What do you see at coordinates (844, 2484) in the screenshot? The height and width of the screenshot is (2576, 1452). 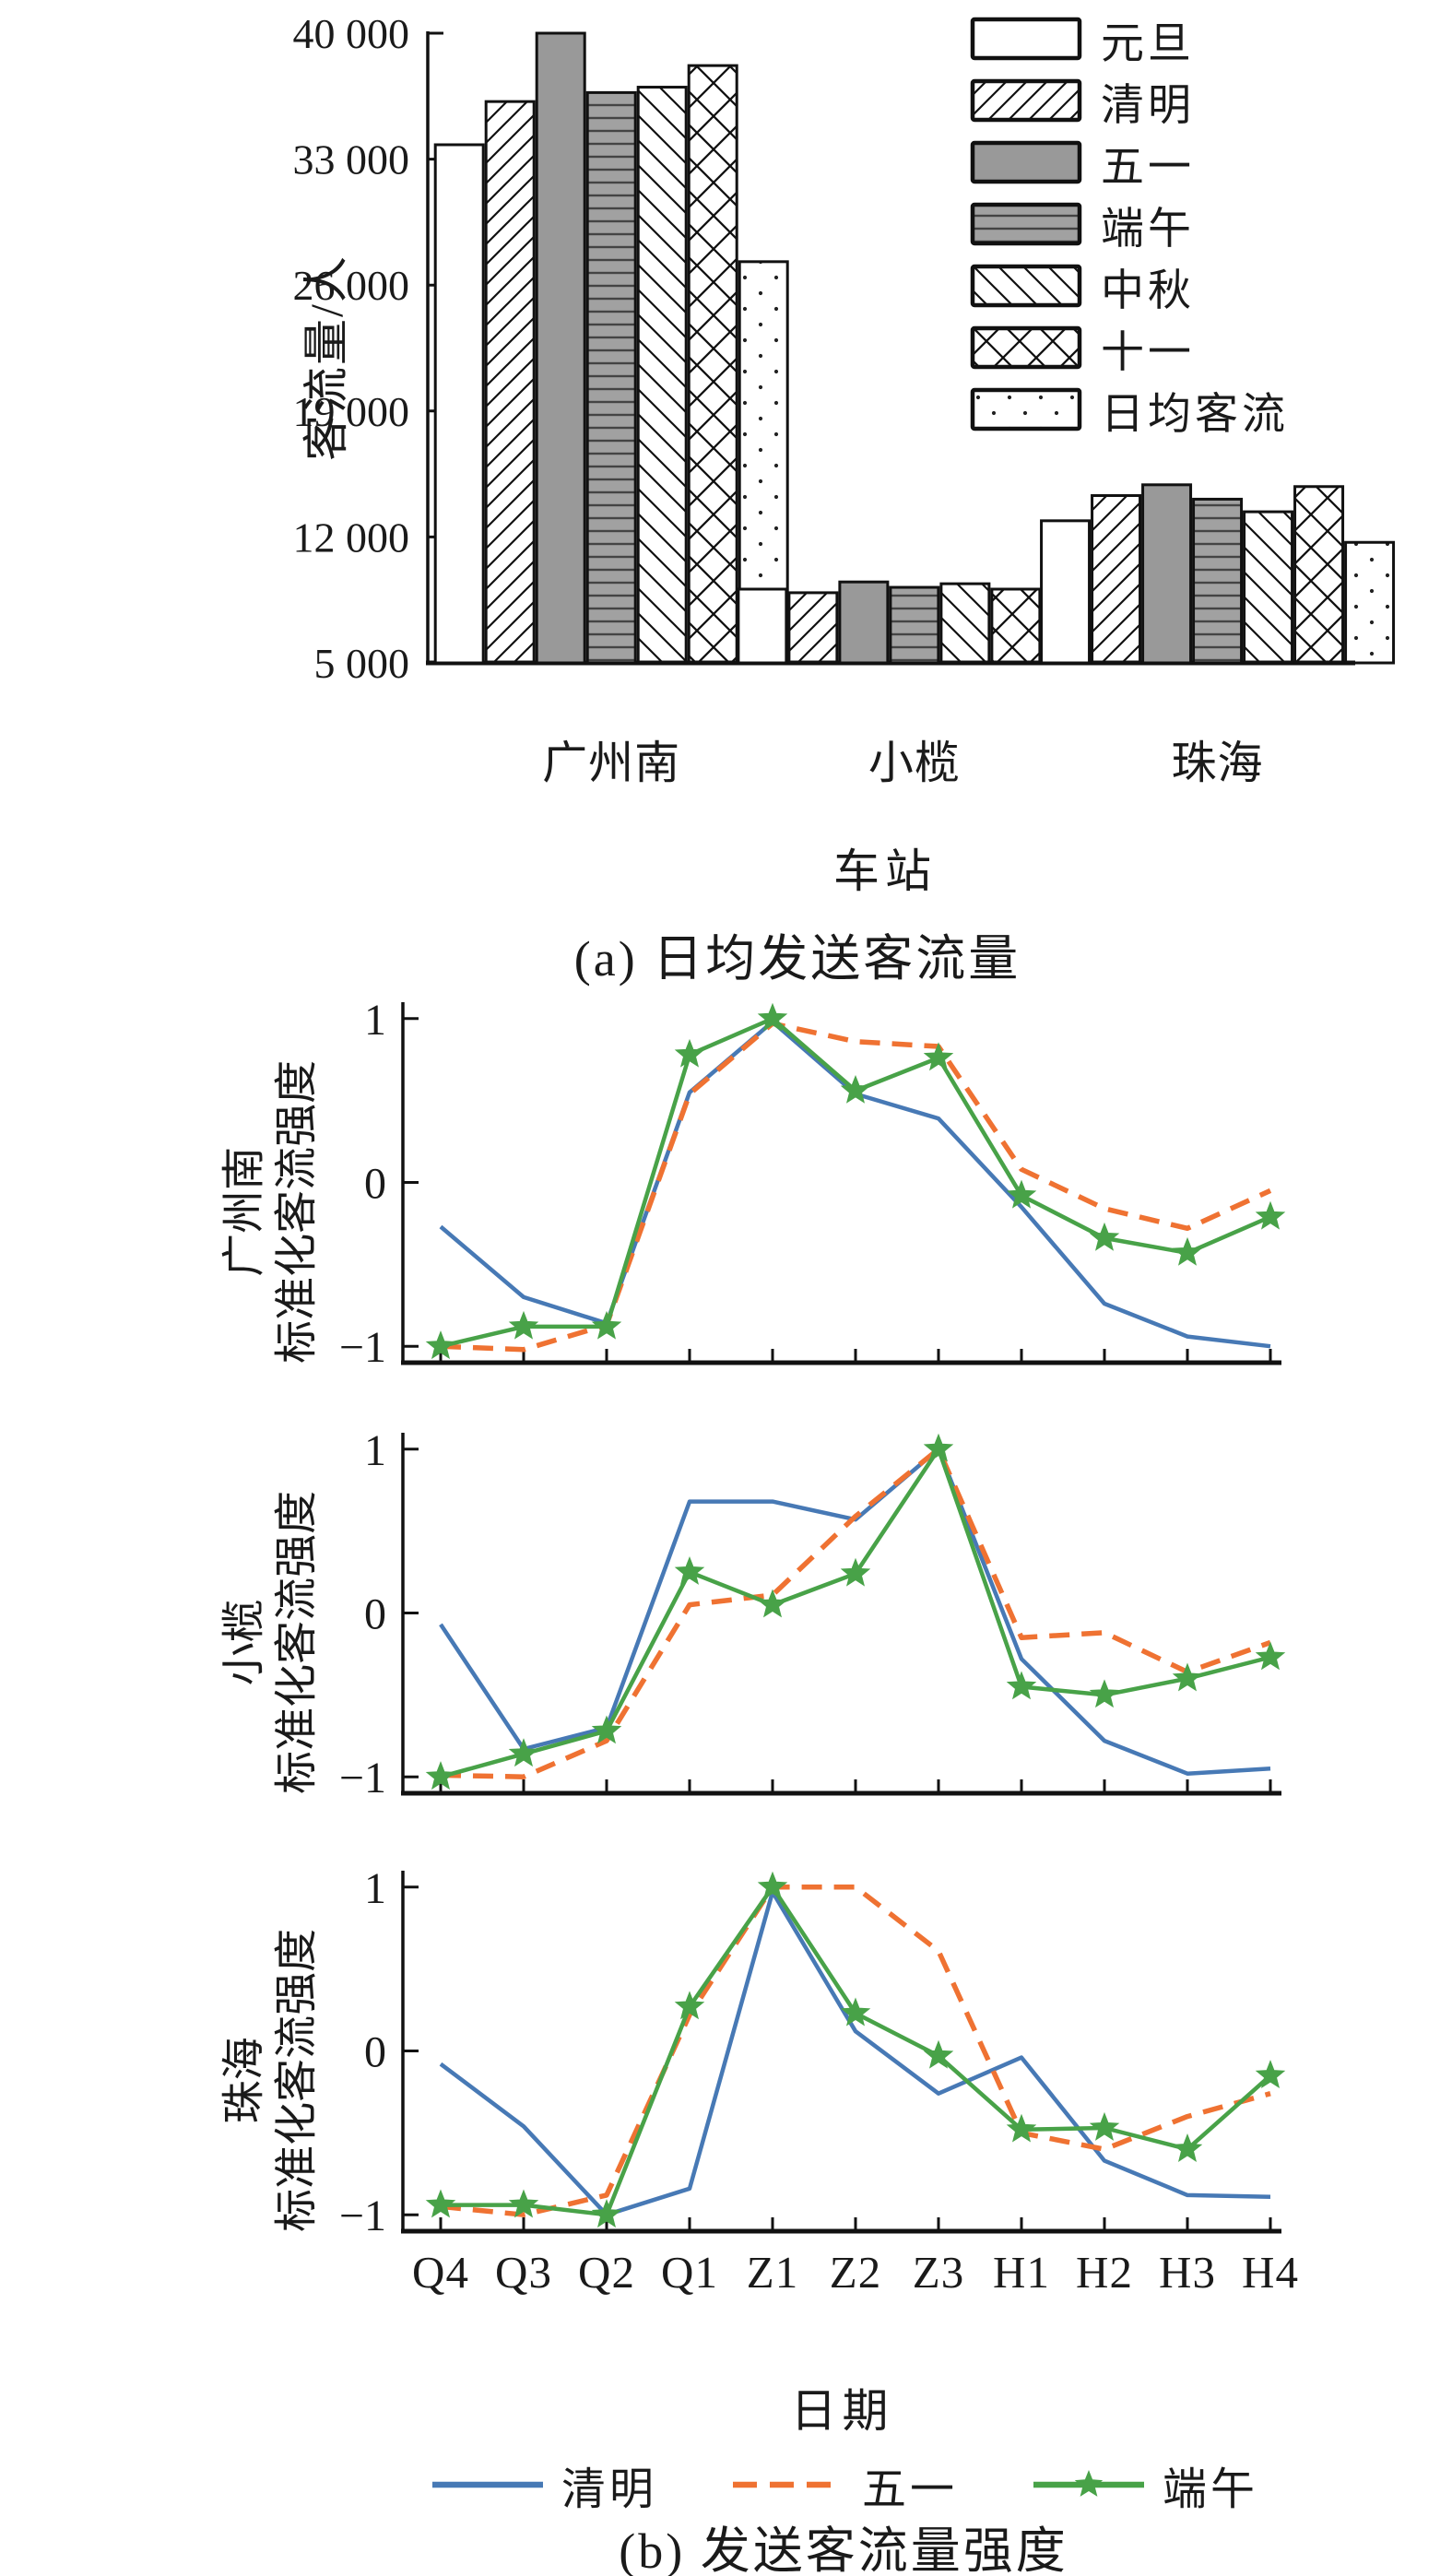 I see `line-charts-legend: 清明 五一 端午` at bounding box center [844, 2484].